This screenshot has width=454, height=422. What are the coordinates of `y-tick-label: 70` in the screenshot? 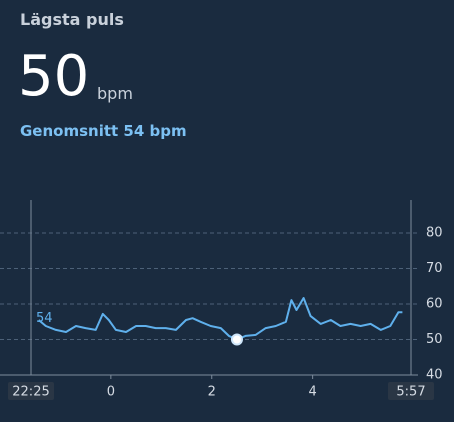 It's located at (434, 268).